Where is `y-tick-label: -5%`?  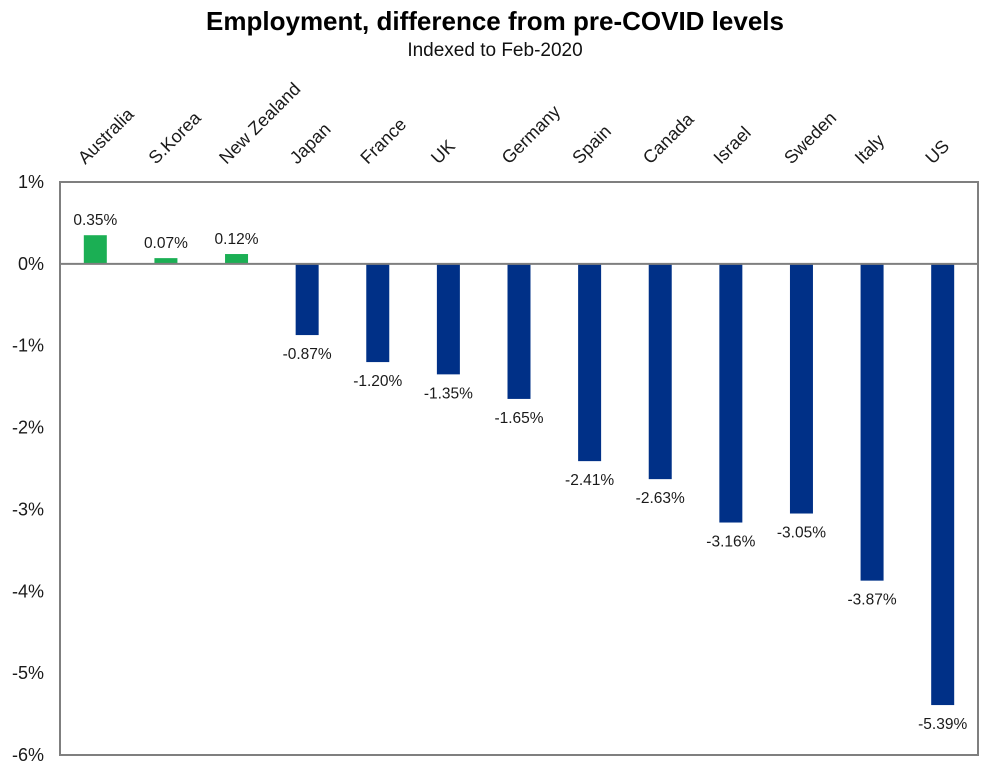
y-tick-label: -5% is located at coordinates (28, 673).